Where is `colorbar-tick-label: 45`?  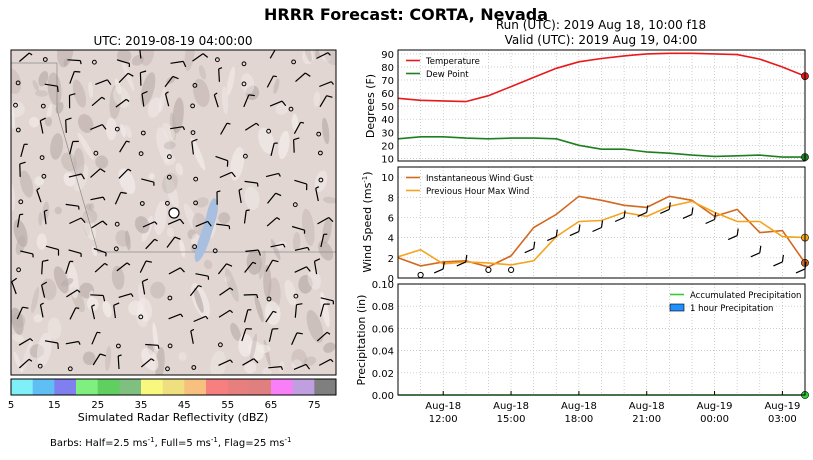
colorbar-tick-label: 45 is located at coordinates (184, 405).